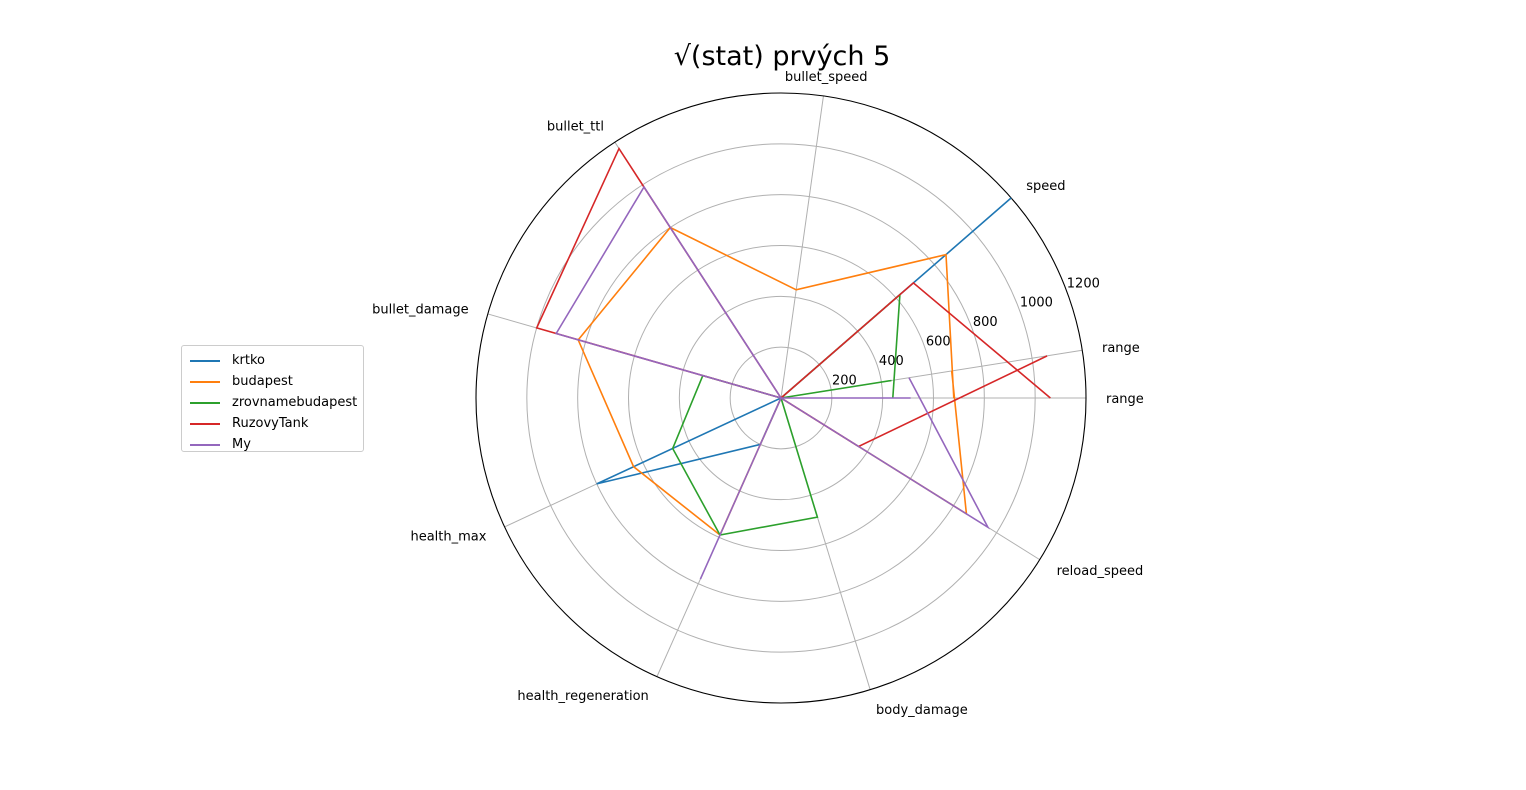 The height and width of the screenshot is (790, 1526). I want to click on spoke-line, so click(802, 247).